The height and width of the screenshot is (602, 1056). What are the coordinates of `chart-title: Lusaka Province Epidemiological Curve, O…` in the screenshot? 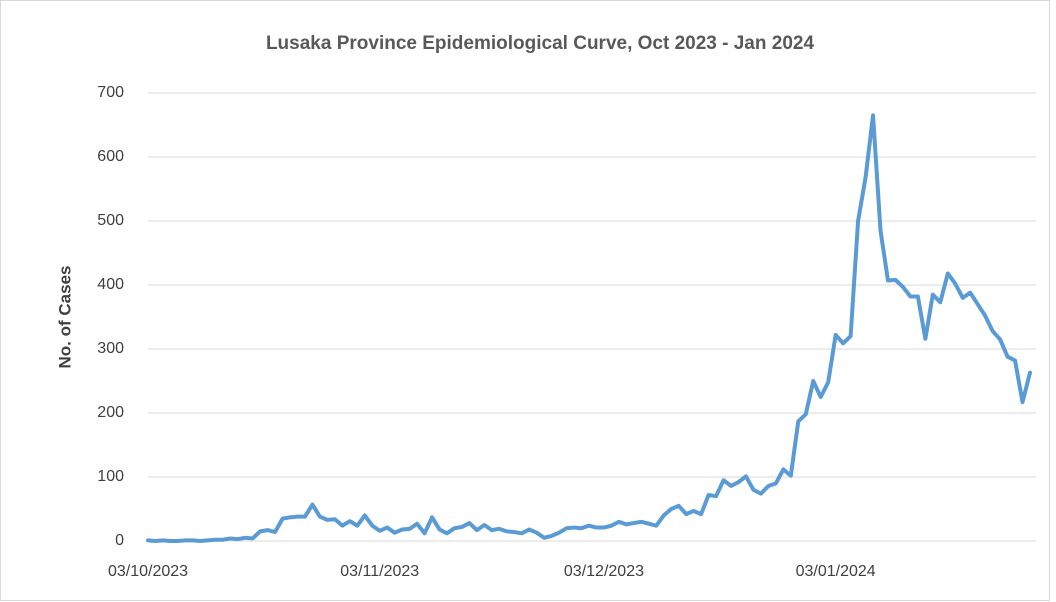 It's located at (540, 43).